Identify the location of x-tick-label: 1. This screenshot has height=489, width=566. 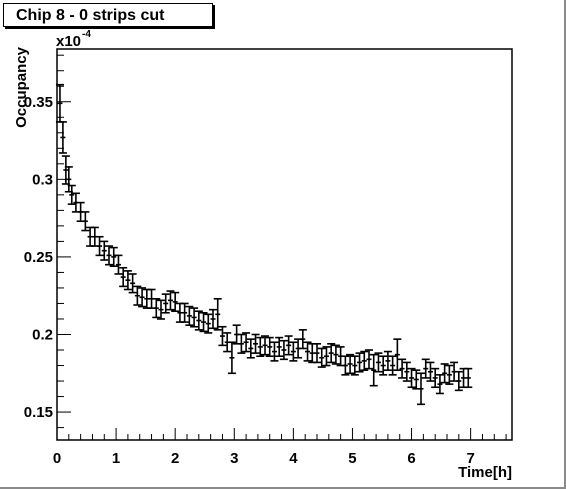
(116, 458).